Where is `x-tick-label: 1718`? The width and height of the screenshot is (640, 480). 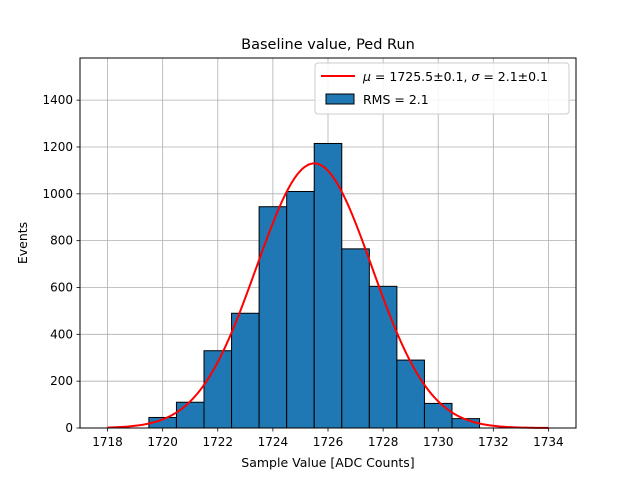
x-tick-label: 1718 is located at coordinates (107, 442).